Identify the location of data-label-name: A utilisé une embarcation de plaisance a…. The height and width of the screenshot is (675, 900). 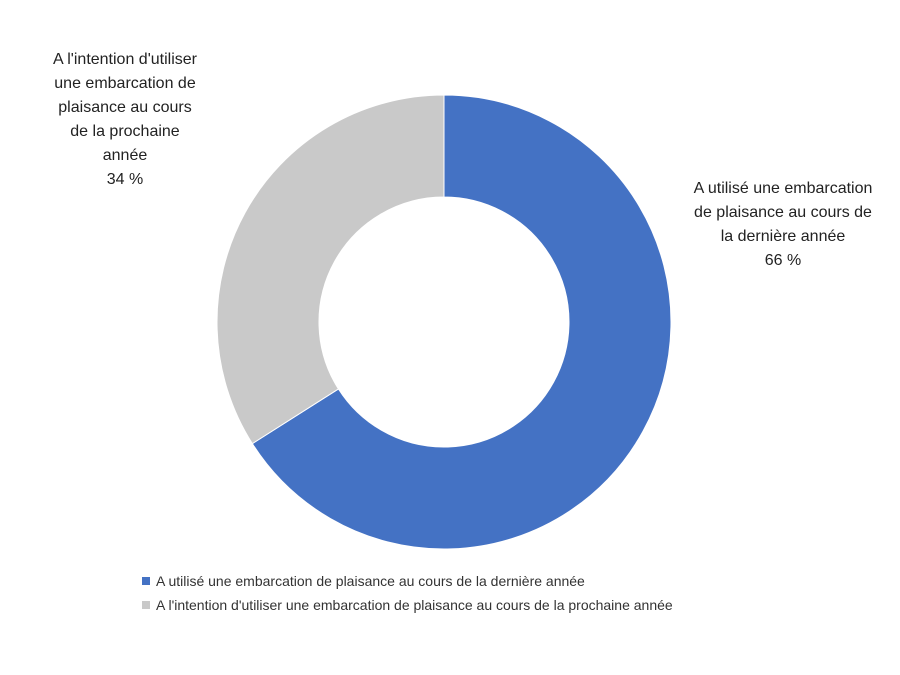
(783, 212).